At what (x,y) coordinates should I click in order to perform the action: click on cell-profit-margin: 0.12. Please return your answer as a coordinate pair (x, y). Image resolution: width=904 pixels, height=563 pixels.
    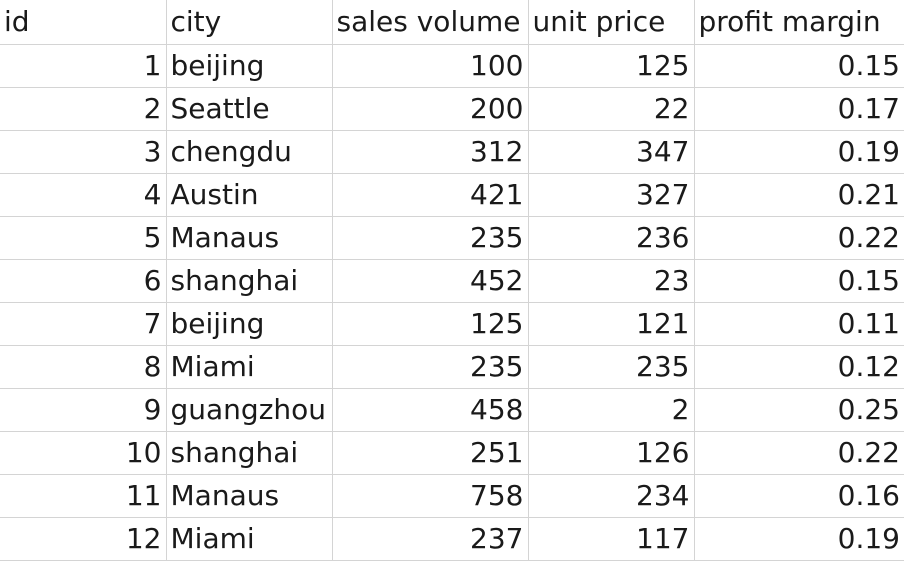
    Looking at the image, I should click on (799, 367).